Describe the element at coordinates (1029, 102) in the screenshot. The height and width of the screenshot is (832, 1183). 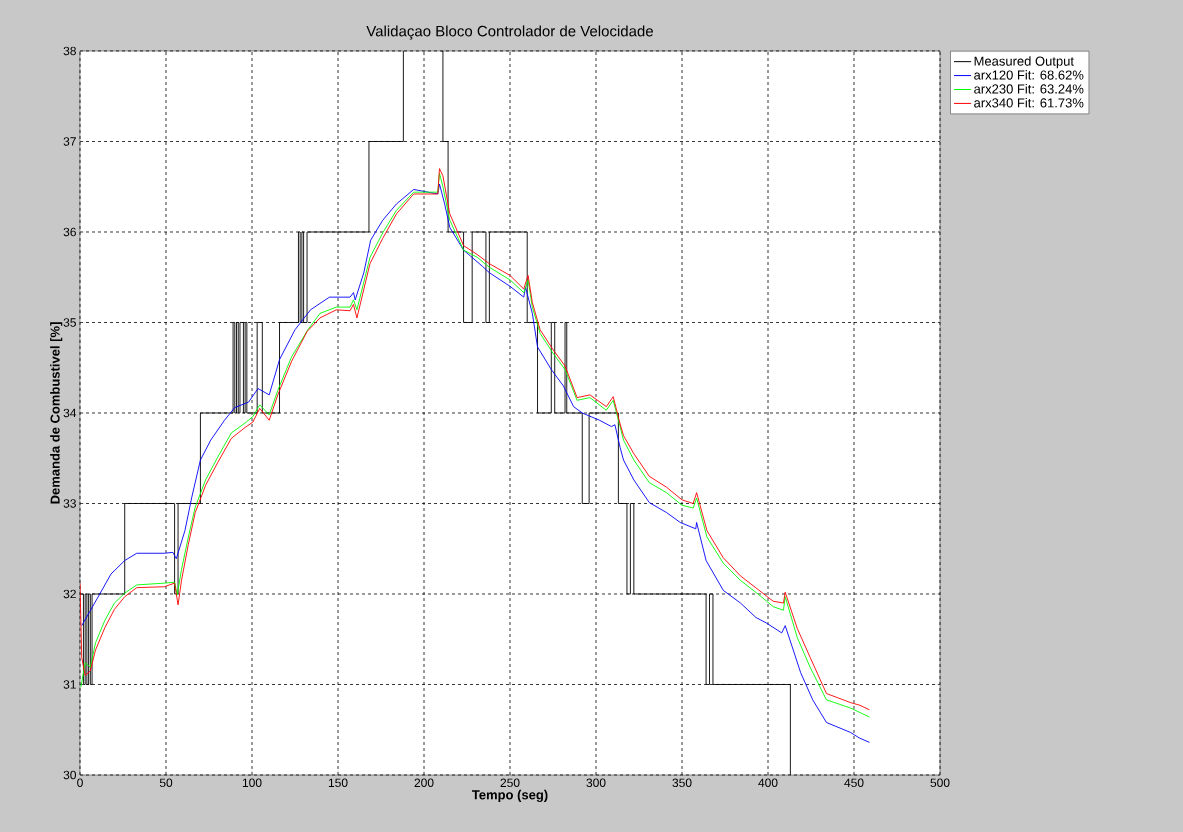
I see `legend-label: arx340 Fit: 61.73%` at that location.